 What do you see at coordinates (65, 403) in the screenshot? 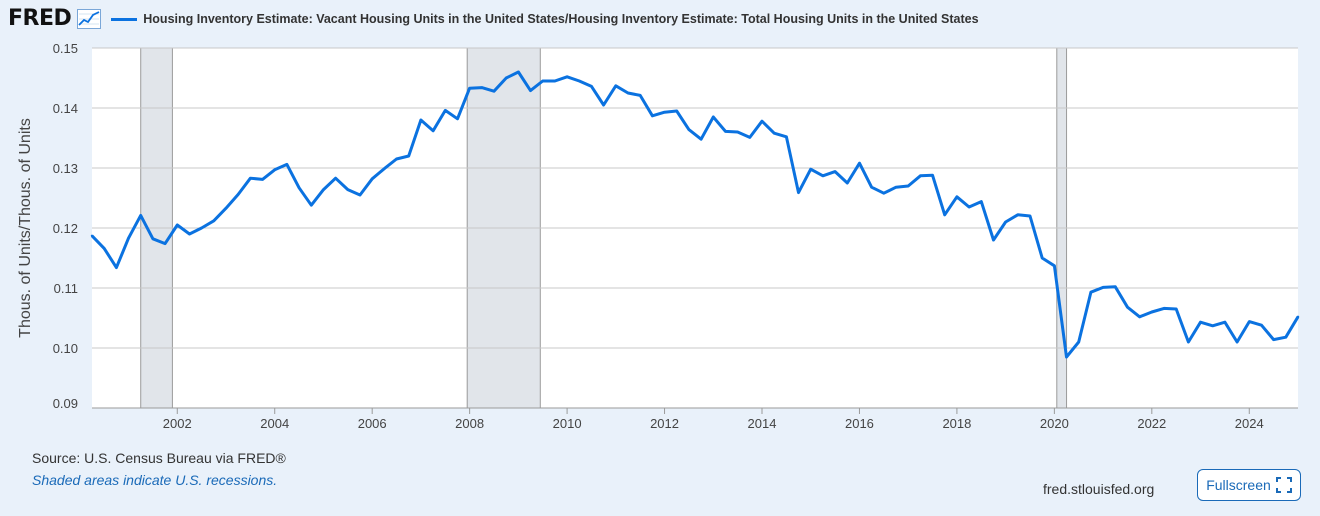
I see `y-tick-label: 0.09` at bounding box center [65, 403].